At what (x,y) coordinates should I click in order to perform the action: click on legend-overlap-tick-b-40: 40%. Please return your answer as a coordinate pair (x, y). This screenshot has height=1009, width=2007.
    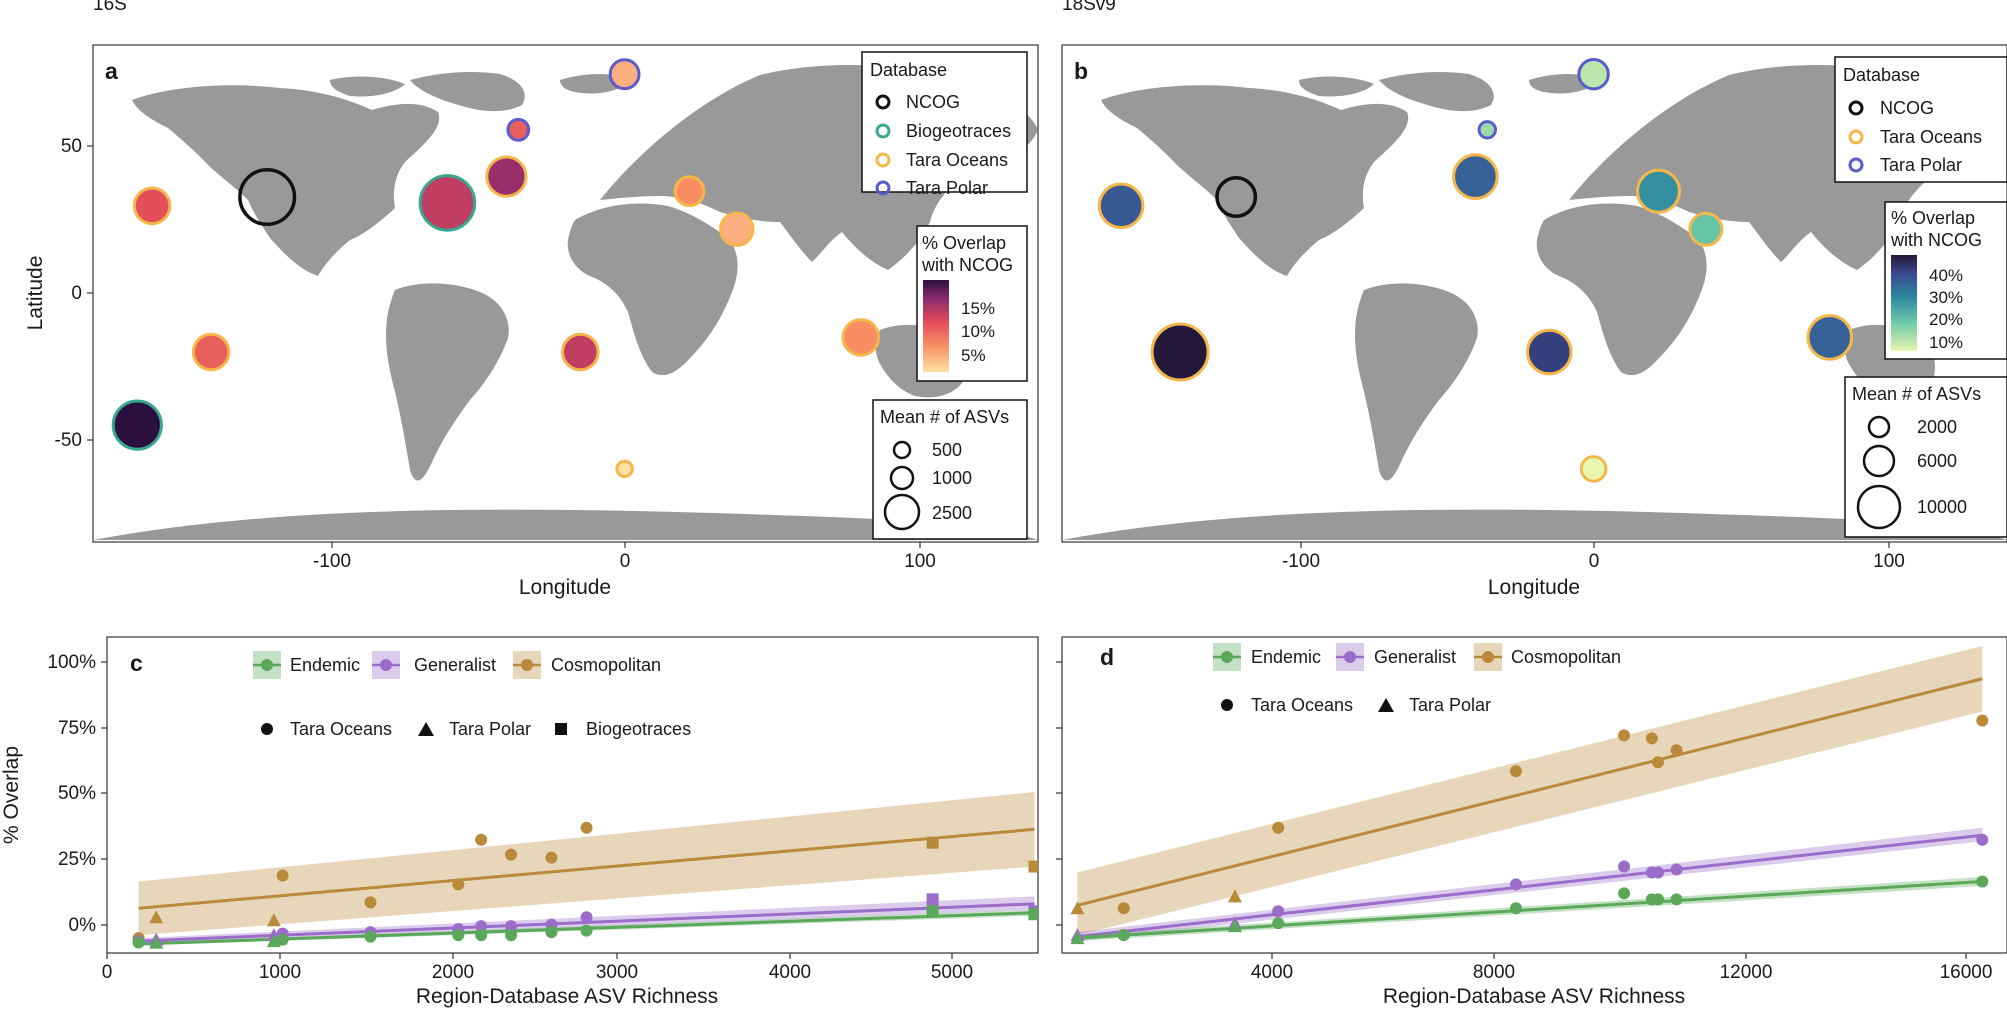
    Looking at the image, I should click on (1946, 275).